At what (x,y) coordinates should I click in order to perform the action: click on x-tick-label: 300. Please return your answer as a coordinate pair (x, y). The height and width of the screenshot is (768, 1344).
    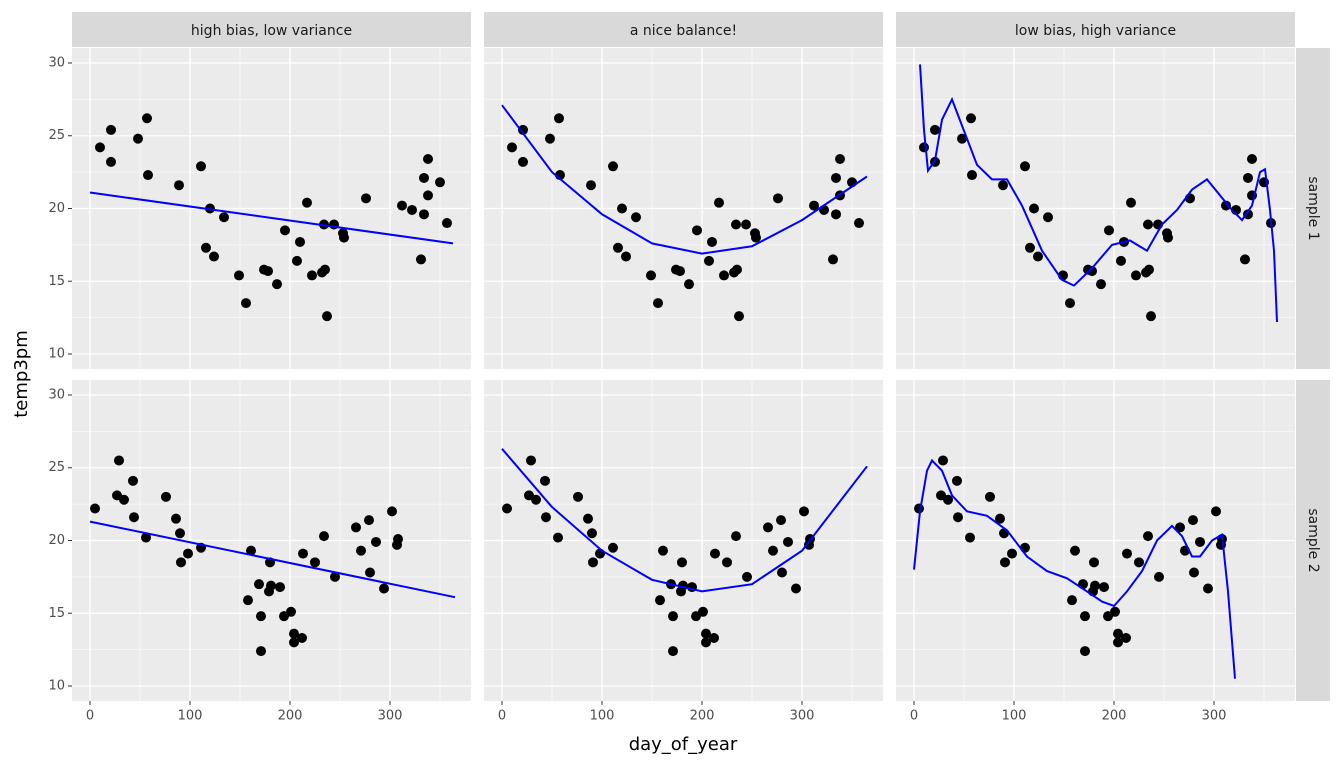
    Looking at the image, I should click on (802, 716).